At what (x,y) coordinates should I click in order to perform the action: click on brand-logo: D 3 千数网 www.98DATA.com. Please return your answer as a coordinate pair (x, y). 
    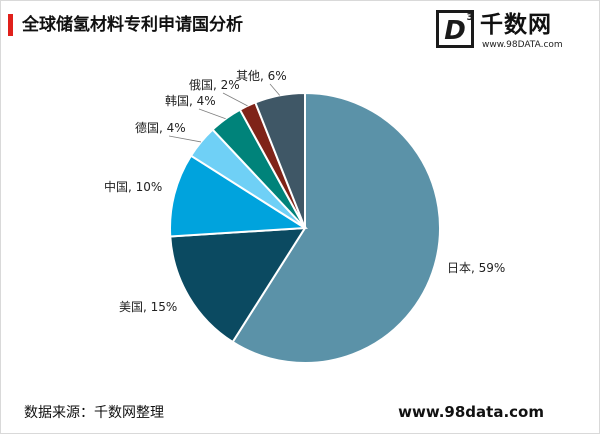
    Looking at the image, I should click on (514, 30).